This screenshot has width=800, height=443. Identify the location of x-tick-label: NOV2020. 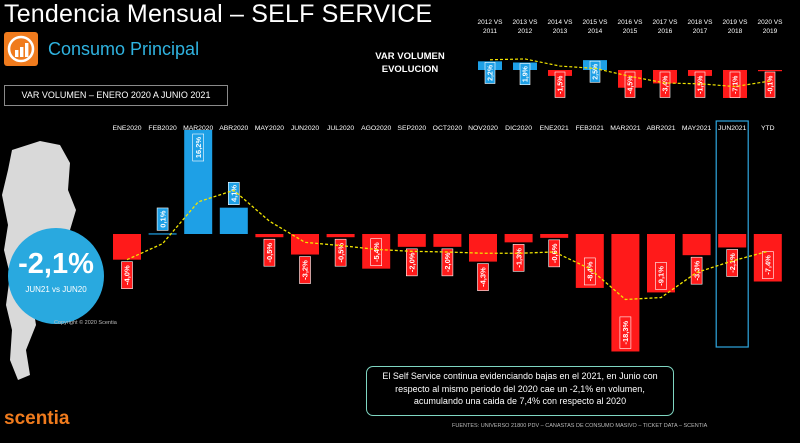
(483, 128).